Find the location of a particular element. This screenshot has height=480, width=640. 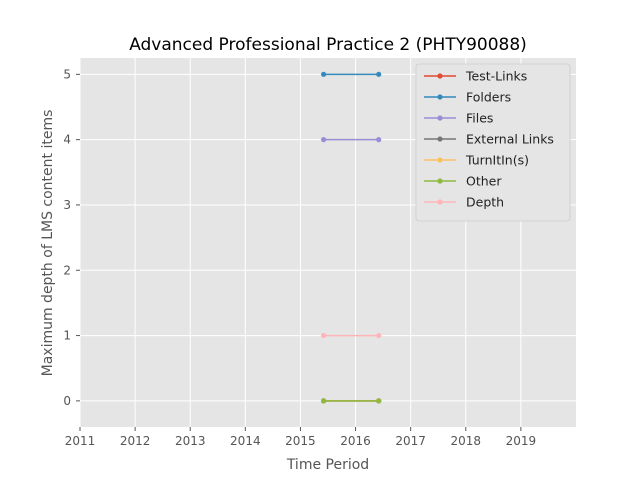

x-tick-label: 2017 is located at coordinates (410, 441).